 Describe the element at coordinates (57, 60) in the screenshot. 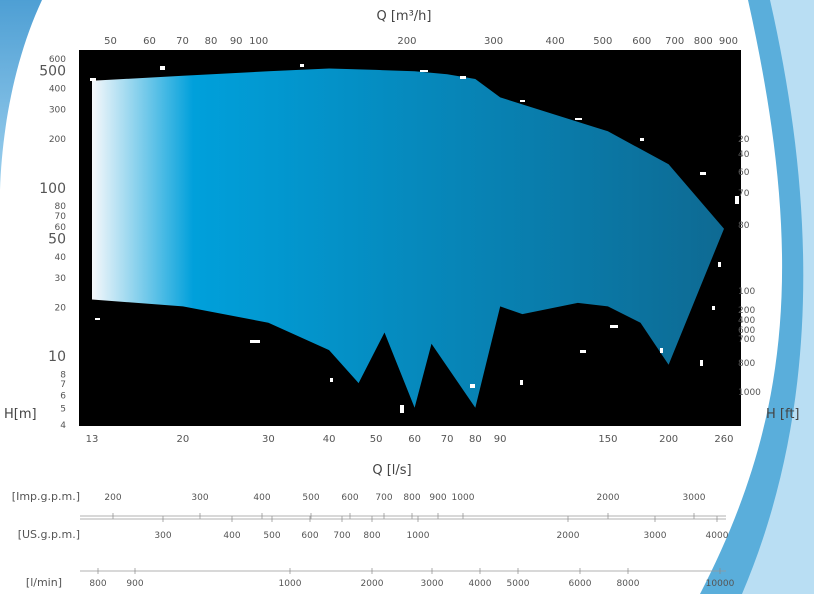

I see `left-y-tick-label: 600` at that location.